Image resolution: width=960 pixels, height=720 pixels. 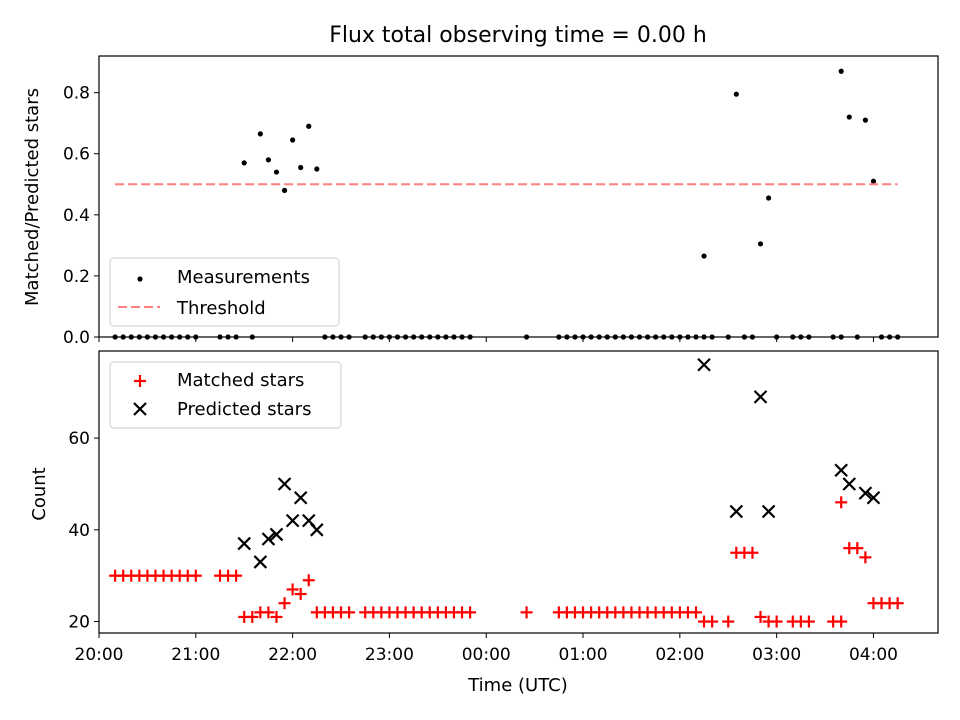 I want to click on x-tick-label: 23:00, so click(x=389, y=655).